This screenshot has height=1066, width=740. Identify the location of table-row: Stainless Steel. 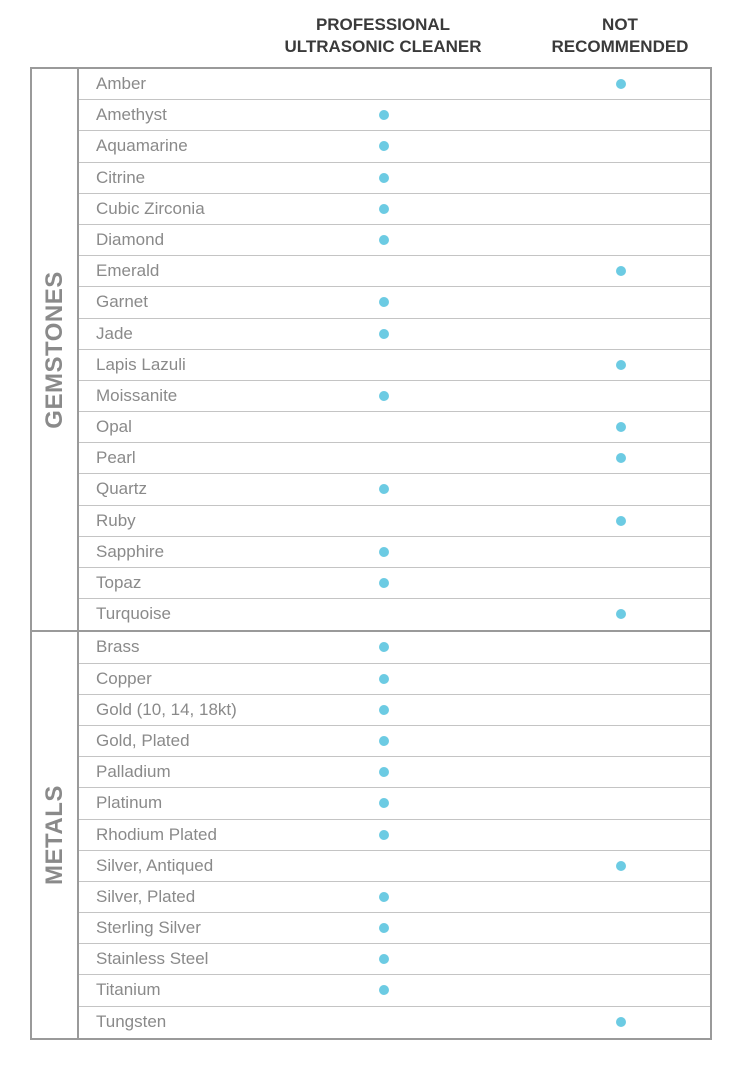
(394, 960).